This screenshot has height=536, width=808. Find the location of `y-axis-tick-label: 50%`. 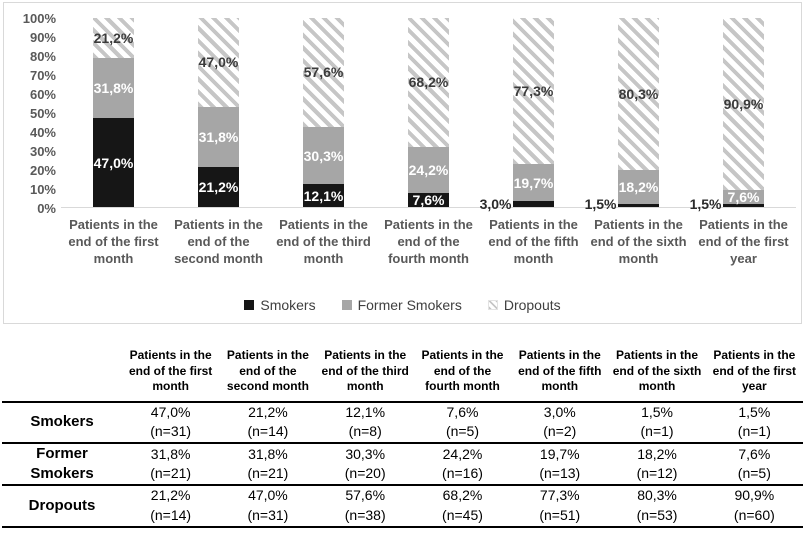

y-axis-tick-label: 50% is located at coordinates (42, 113).